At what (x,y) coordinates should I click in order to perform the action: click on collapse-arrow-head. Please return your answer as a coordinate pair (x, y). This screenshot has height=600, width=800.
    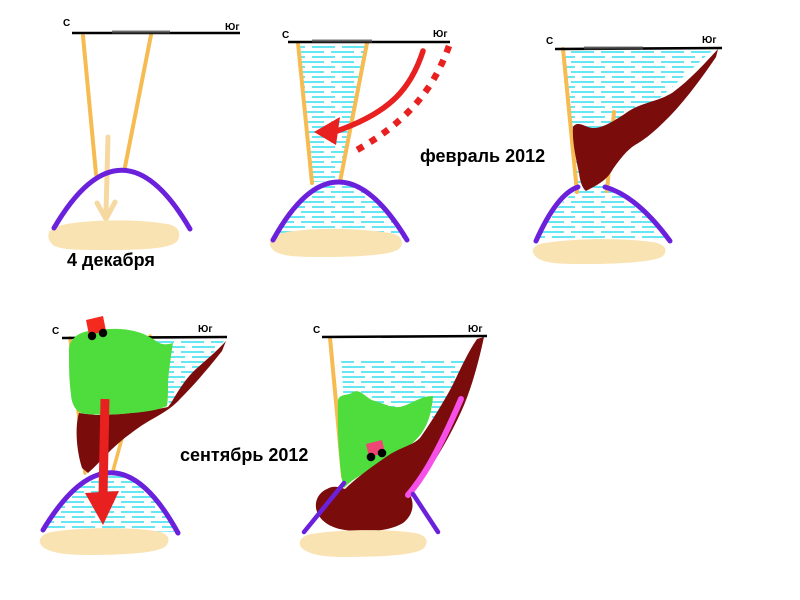
    Looking at the image, I should click on (102, 508).